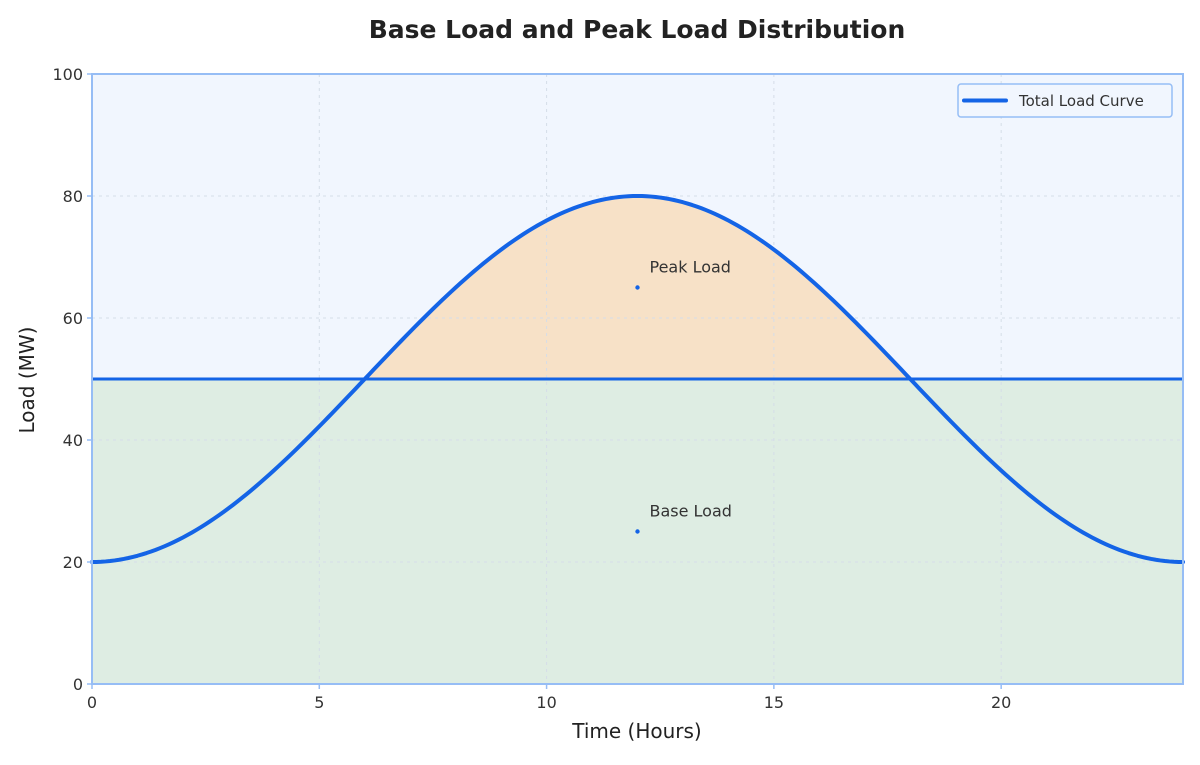  Describe the element at coordinates (73, 196) in the screenshot. I see `y-tick-label: 80` at that location.